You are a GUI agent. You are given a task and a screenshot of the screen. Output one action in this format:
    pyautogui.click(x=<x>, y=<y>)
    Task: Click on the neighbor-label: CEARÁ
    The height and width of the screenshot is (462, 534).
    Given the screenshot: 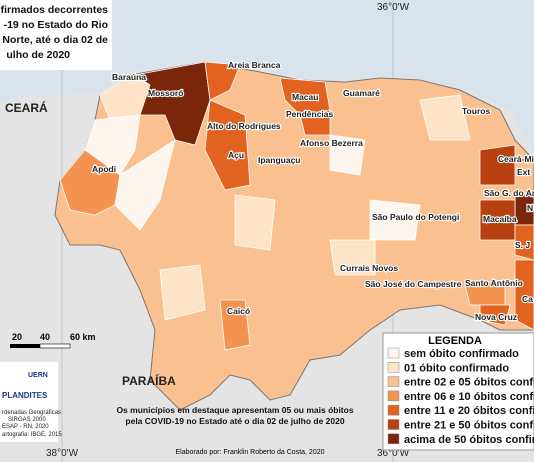 What is the action you would take?
    pyautogui.click(x=26, y=107)
    